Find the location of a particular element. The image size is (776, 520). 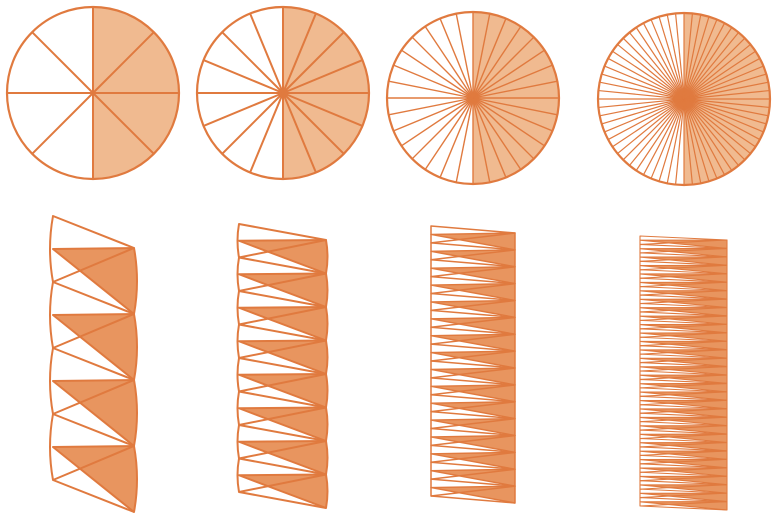

circle-64-sectors is located at coordinates (684, 99).